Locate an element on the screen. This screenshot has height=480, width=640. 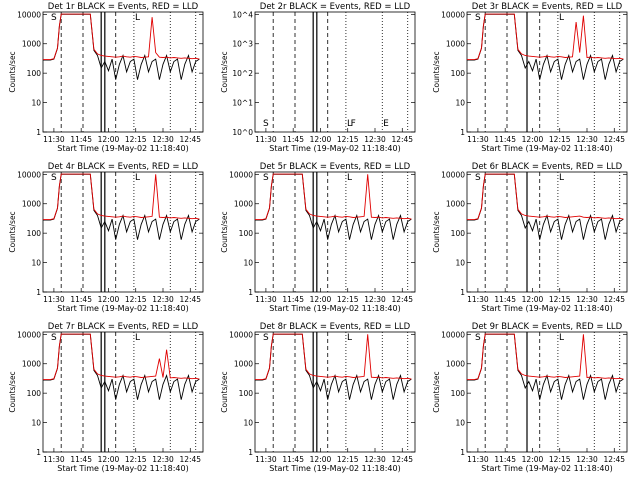
panel-title: Det 4r BLACK = Events, RED = LLD is located at coordinates (123, 167).